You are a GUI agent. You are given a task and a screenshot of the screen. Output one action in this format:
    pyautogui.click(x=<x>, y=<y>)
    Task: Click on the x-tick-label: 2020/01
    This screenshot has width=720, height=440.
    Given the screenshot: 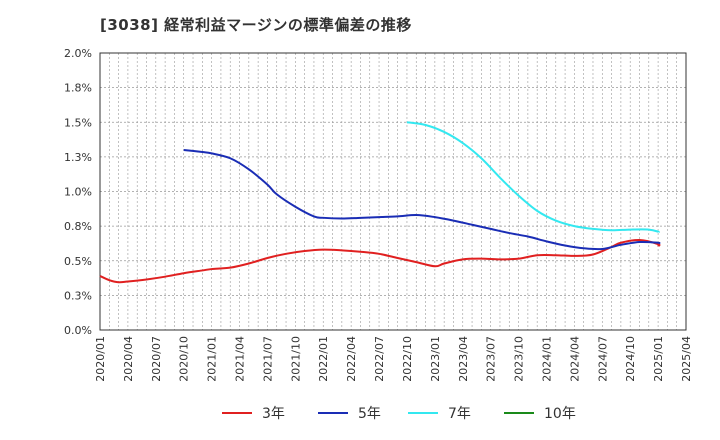 What is the action you would take?
    pyautogui.click(x=100, y=359)
    